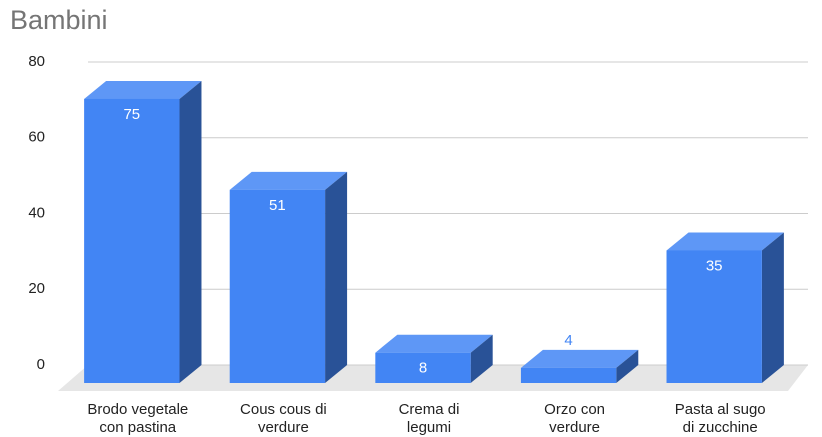 This screenshot has height=437, width=822. I want to click on data-label: 4, so click(568, 340).